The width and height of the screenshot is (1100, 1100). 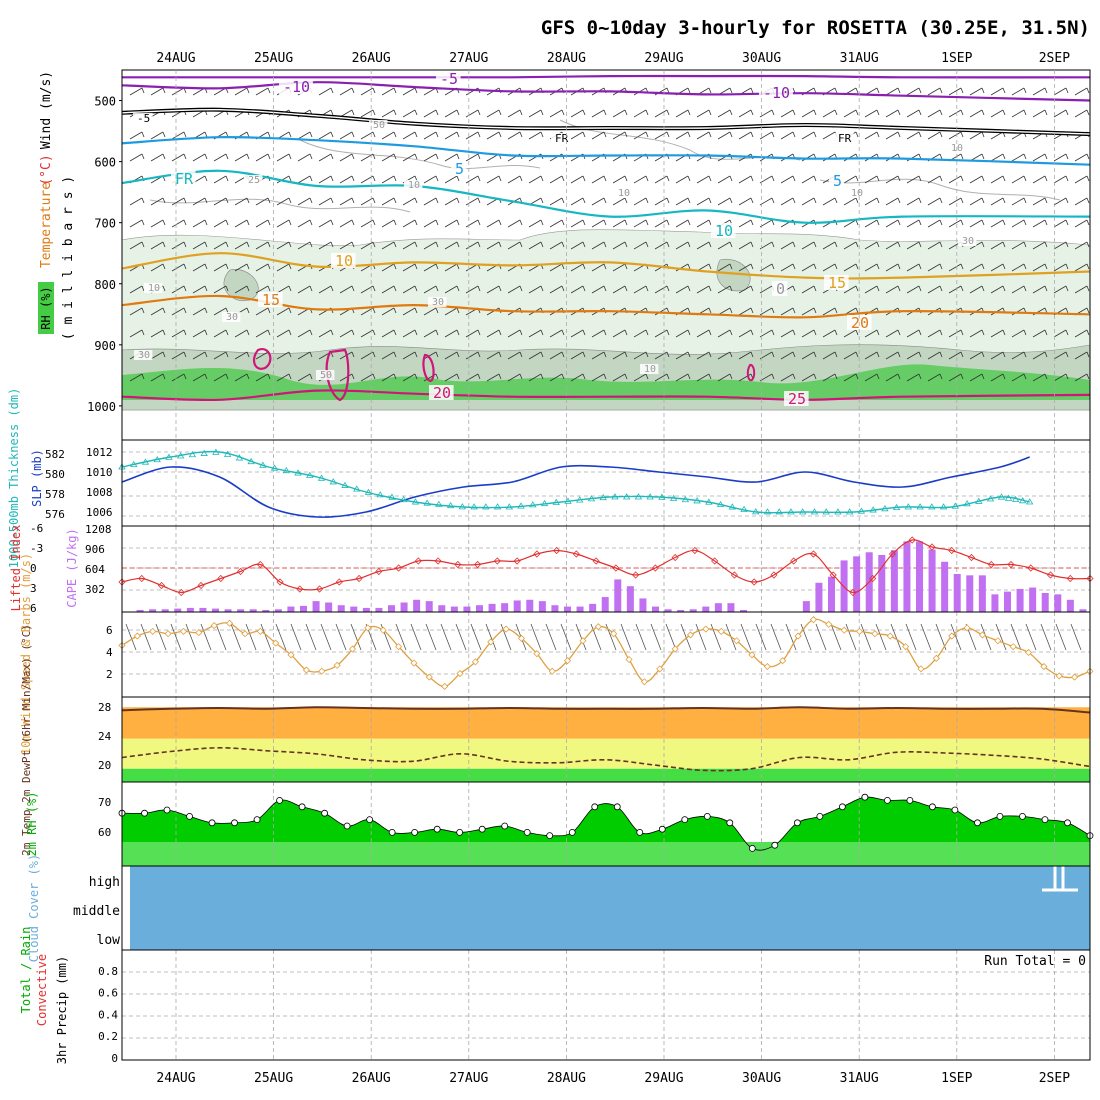 What do you see at coordinates (606, 1005) in the screenshot?
I see `panel-frame` at bounding box center [606, 1005].